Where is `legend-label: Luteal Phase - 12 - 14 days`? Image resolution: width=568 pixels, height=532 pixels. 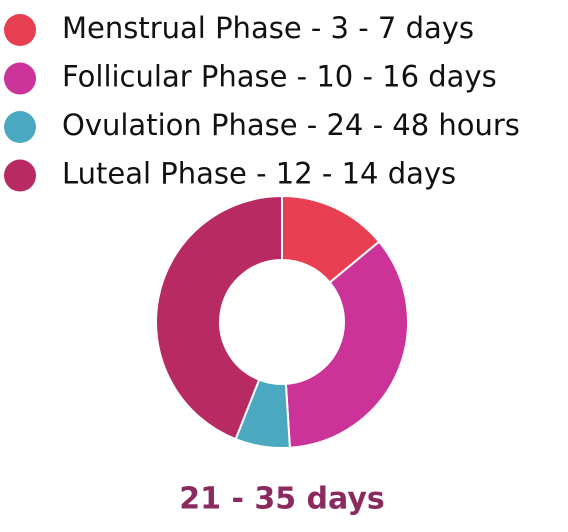 legend-label: Luteal Phase - 12 - 14 days is located at coordinates (259, 174).